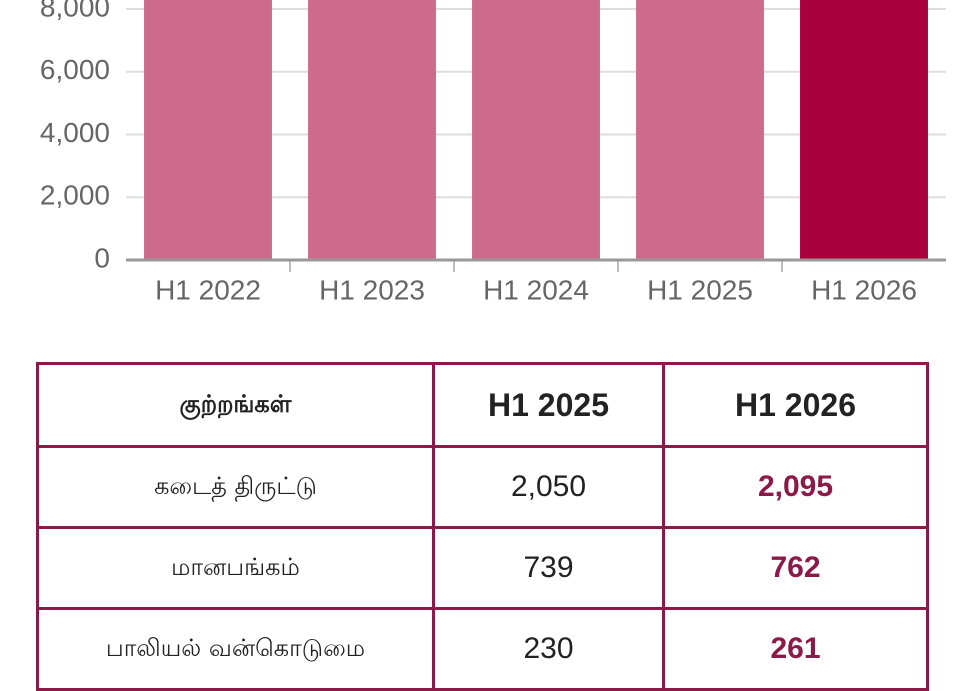 The image size is (960, 691). Describe the element at coordinates (864, 289) in the screenshot. I see `x-tick-label: H1 2026` at that location.